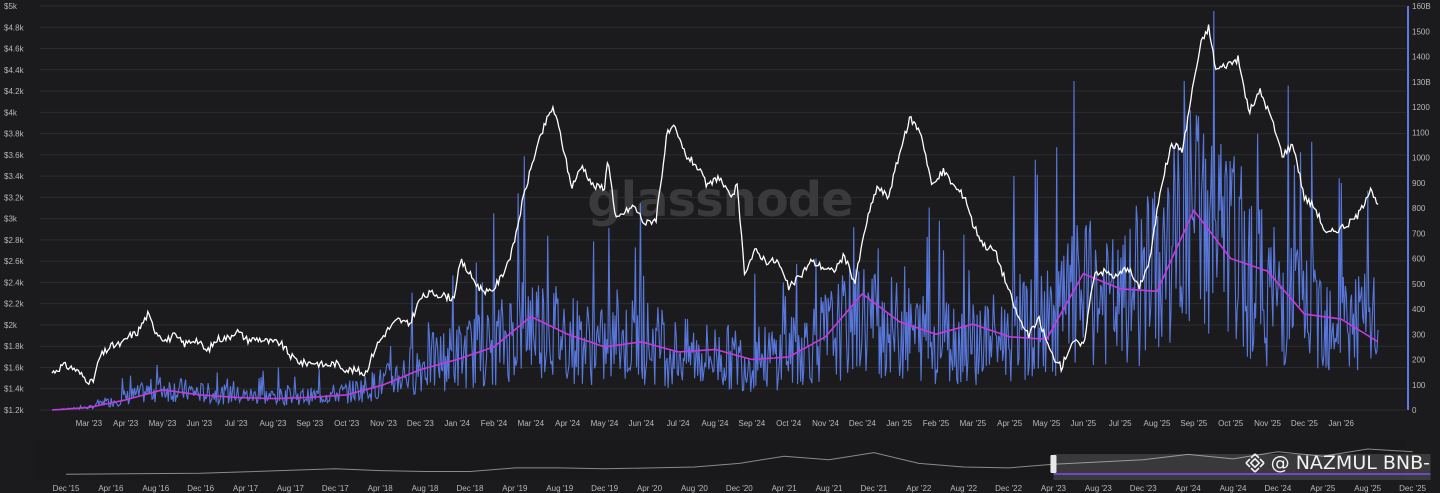 The width and height of the screenshot is (1440, 493). I want to click on navigator-tick-label: Apr '25, so click(1323, 488).